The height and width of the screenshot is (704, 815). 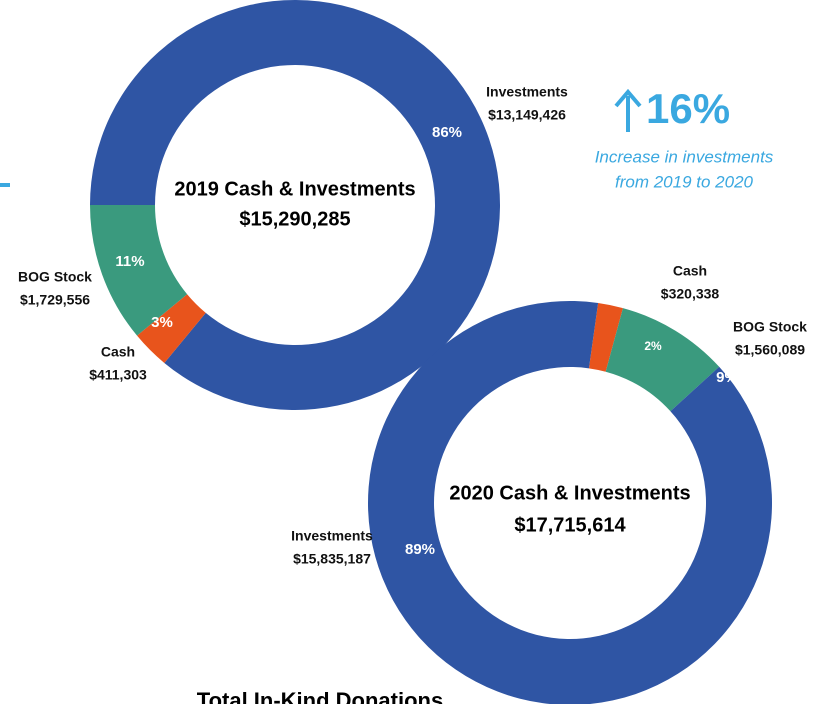 What do you see at coordinates (447, 132) in the screenshot?
I see `percent-label: 86%` at bounding box center [447, 132].